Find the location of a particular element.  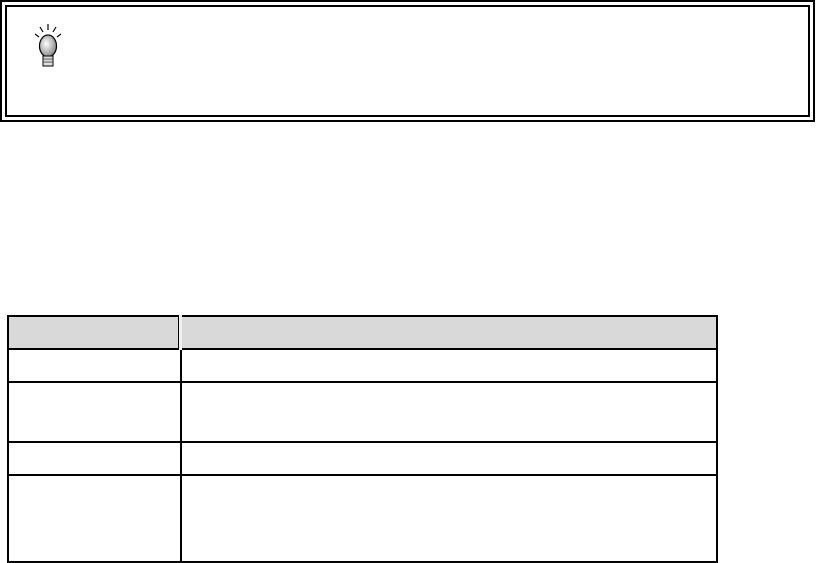

table-header-row is located at coordinates (362, 332).